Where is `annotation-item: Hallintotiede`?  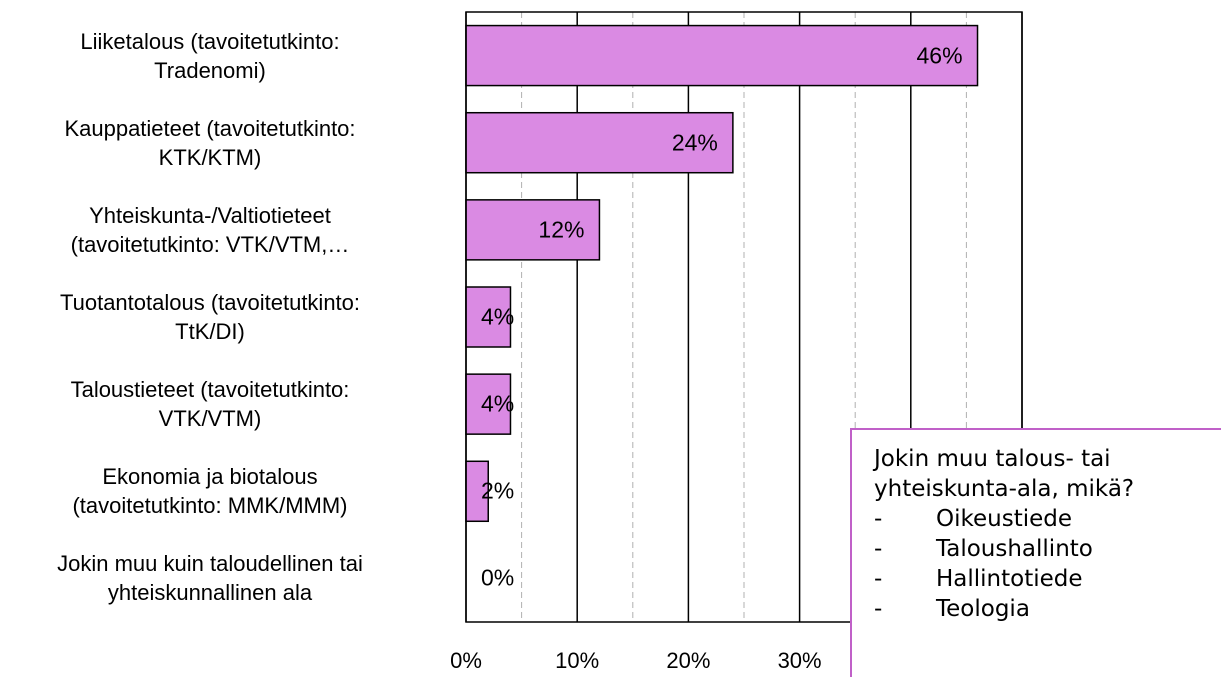 annotation-item: Hallintotiede is located at coordinates (1047, 579).